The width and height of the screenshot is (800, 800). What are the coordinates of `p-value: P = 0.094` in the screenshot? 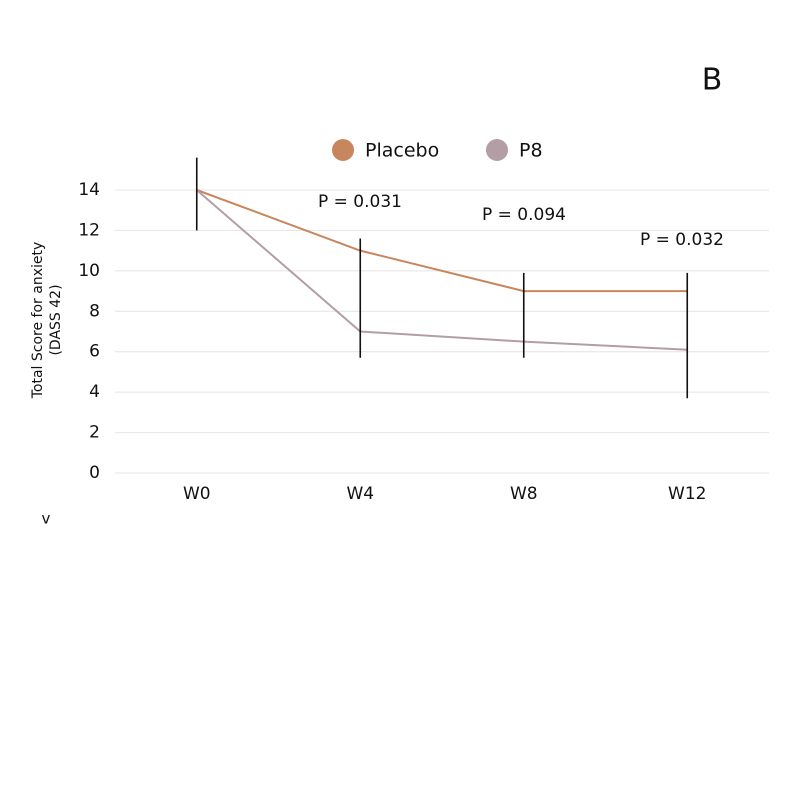 It's located at (524, 215).